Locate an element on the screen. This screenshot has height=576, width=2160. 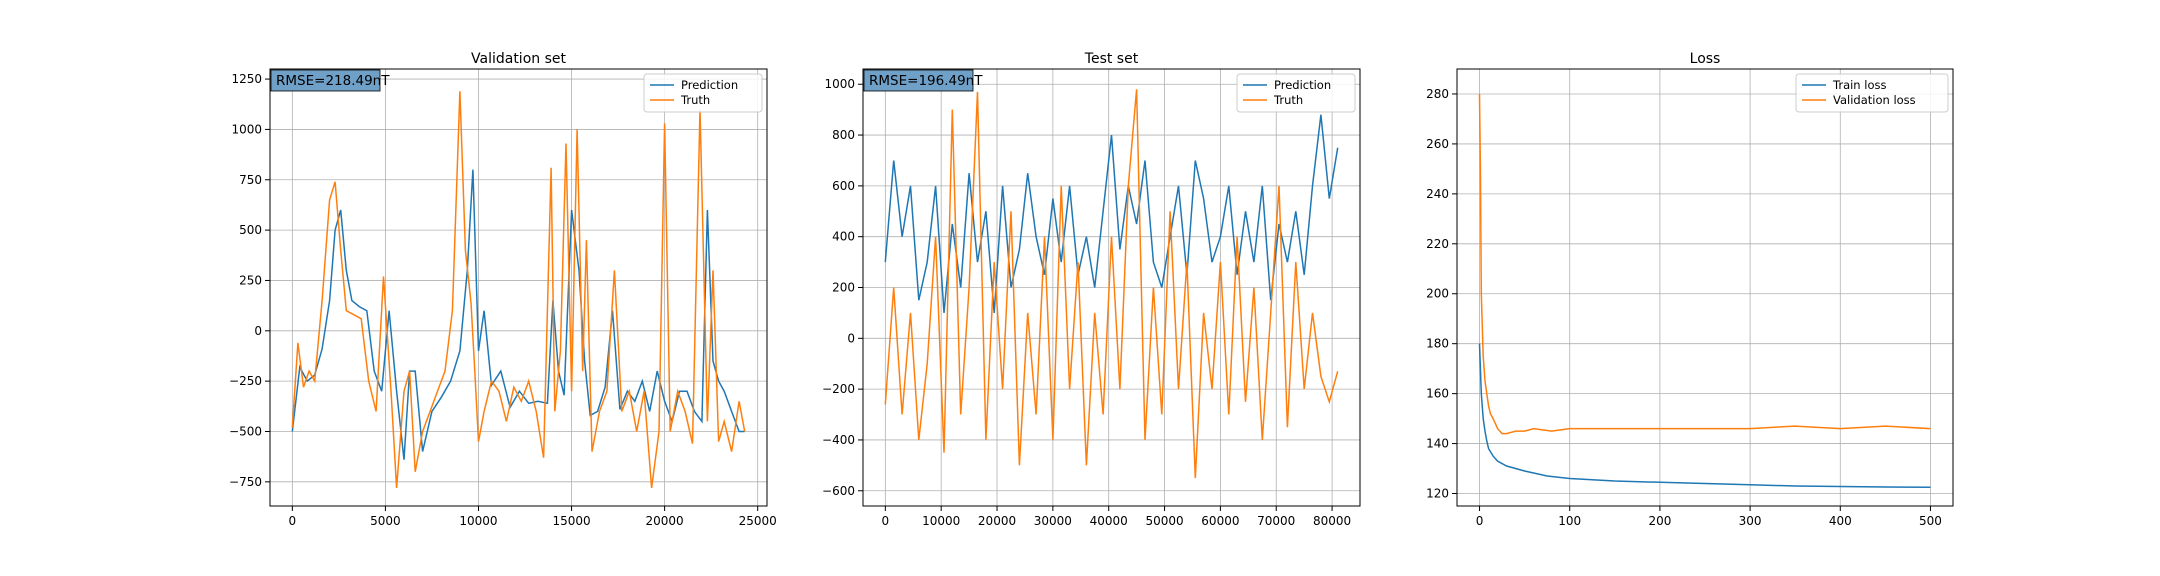
y-tick-label: 280 is located at coordinates (1437, 94).